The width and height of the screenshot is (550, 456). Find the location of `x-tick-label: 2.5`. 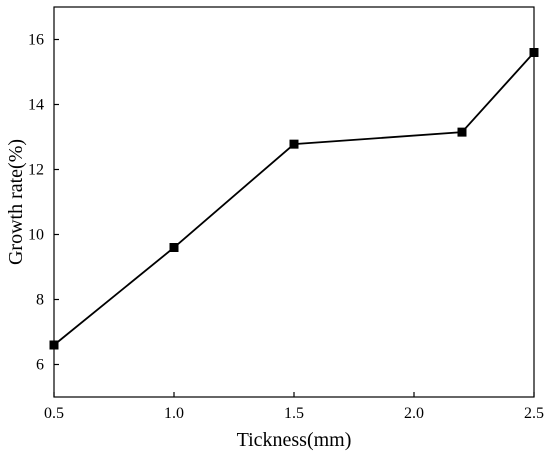

x-tick-label: 2.5 is located at coordinates (534, 413).